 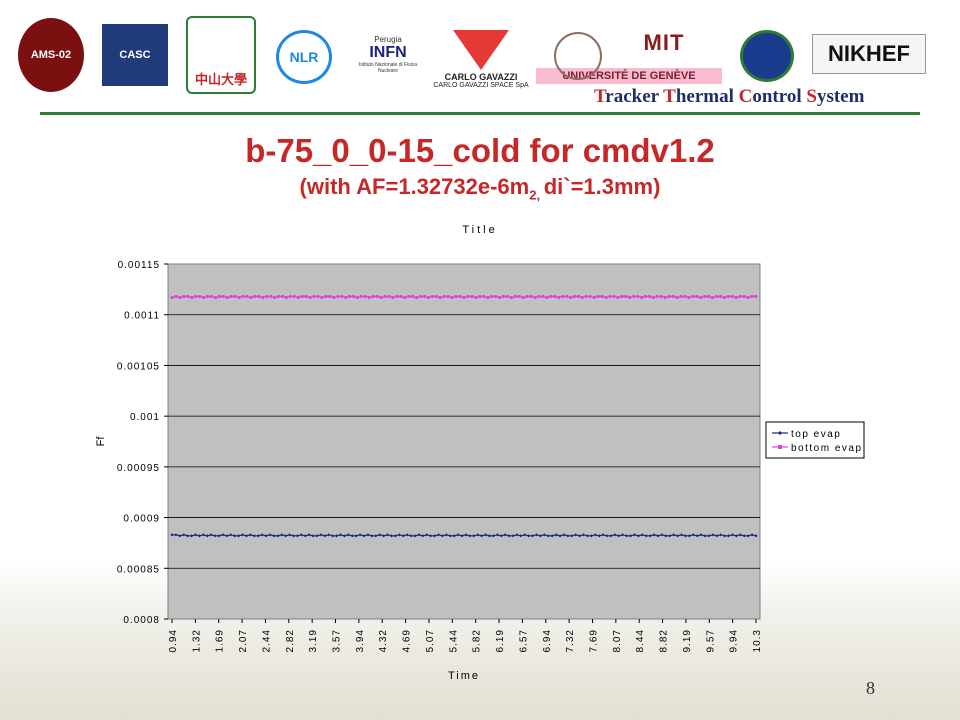 What do you see at coordinates (142, 316) in the screenshot?
I see `y-tick-label: 0.0011` at bounding box center [142, 316].